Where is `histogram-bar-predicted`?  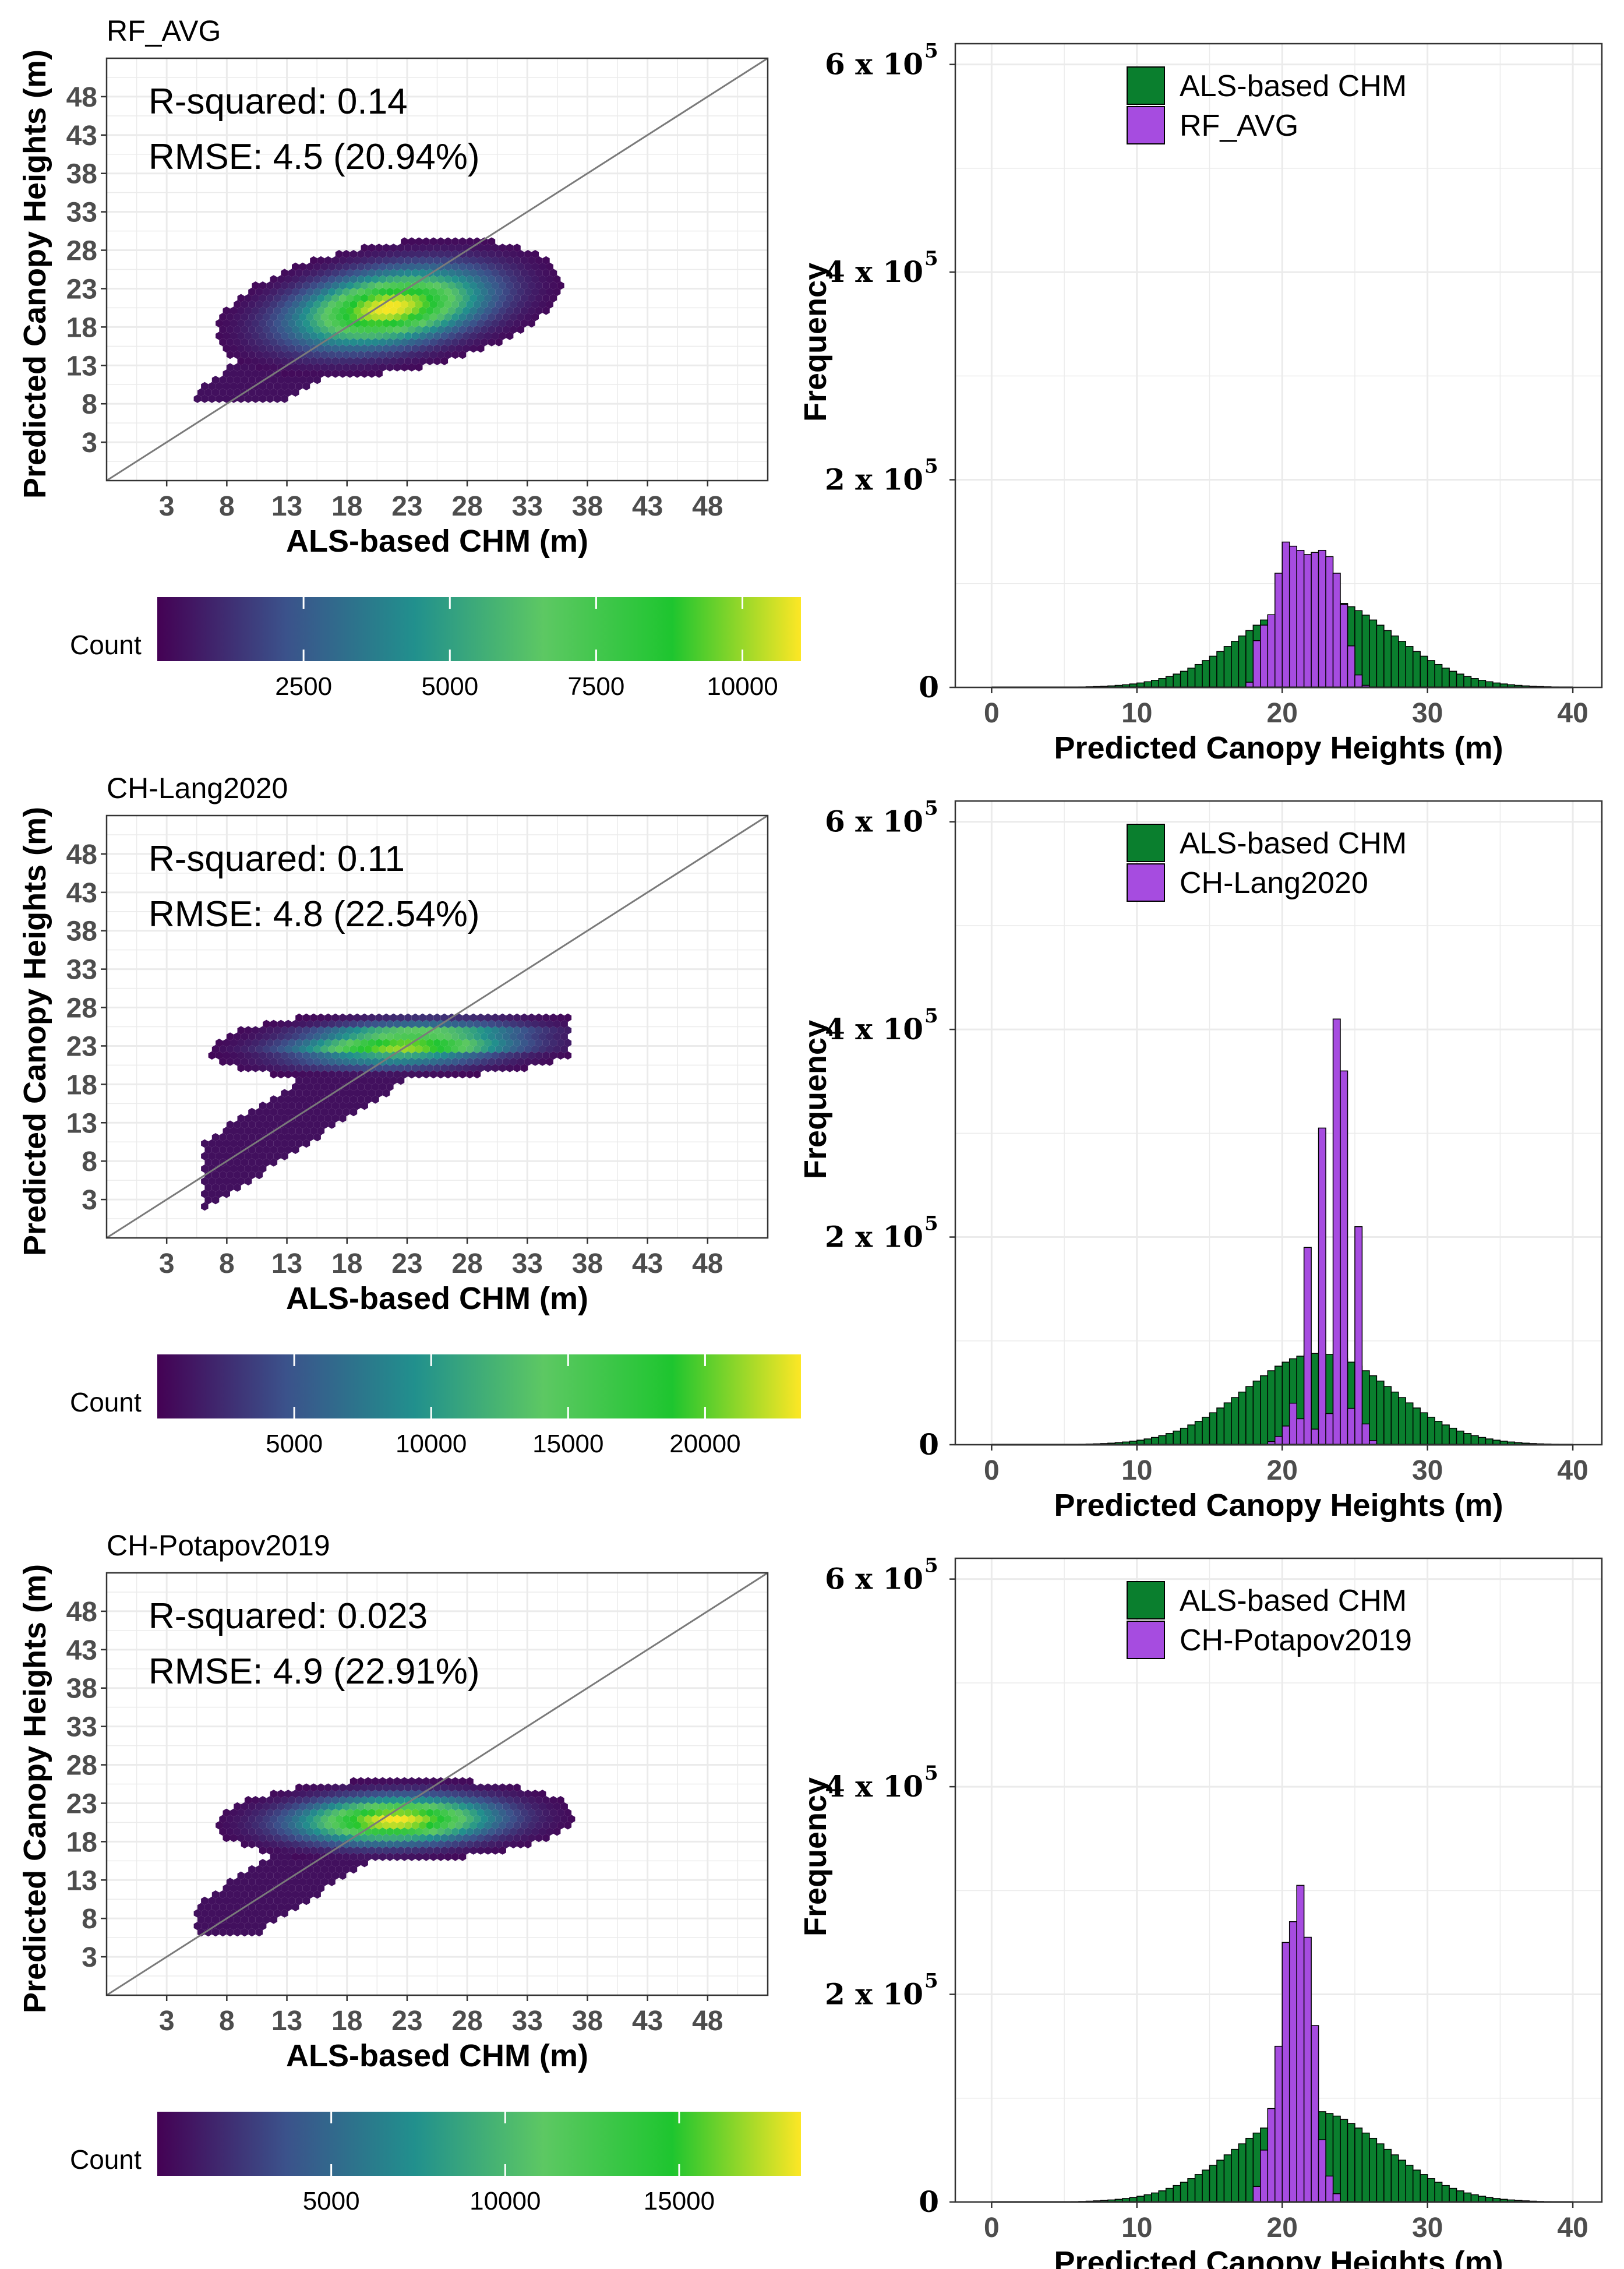 histogram-bar-predicted is located at coordinates (1301, 1431).